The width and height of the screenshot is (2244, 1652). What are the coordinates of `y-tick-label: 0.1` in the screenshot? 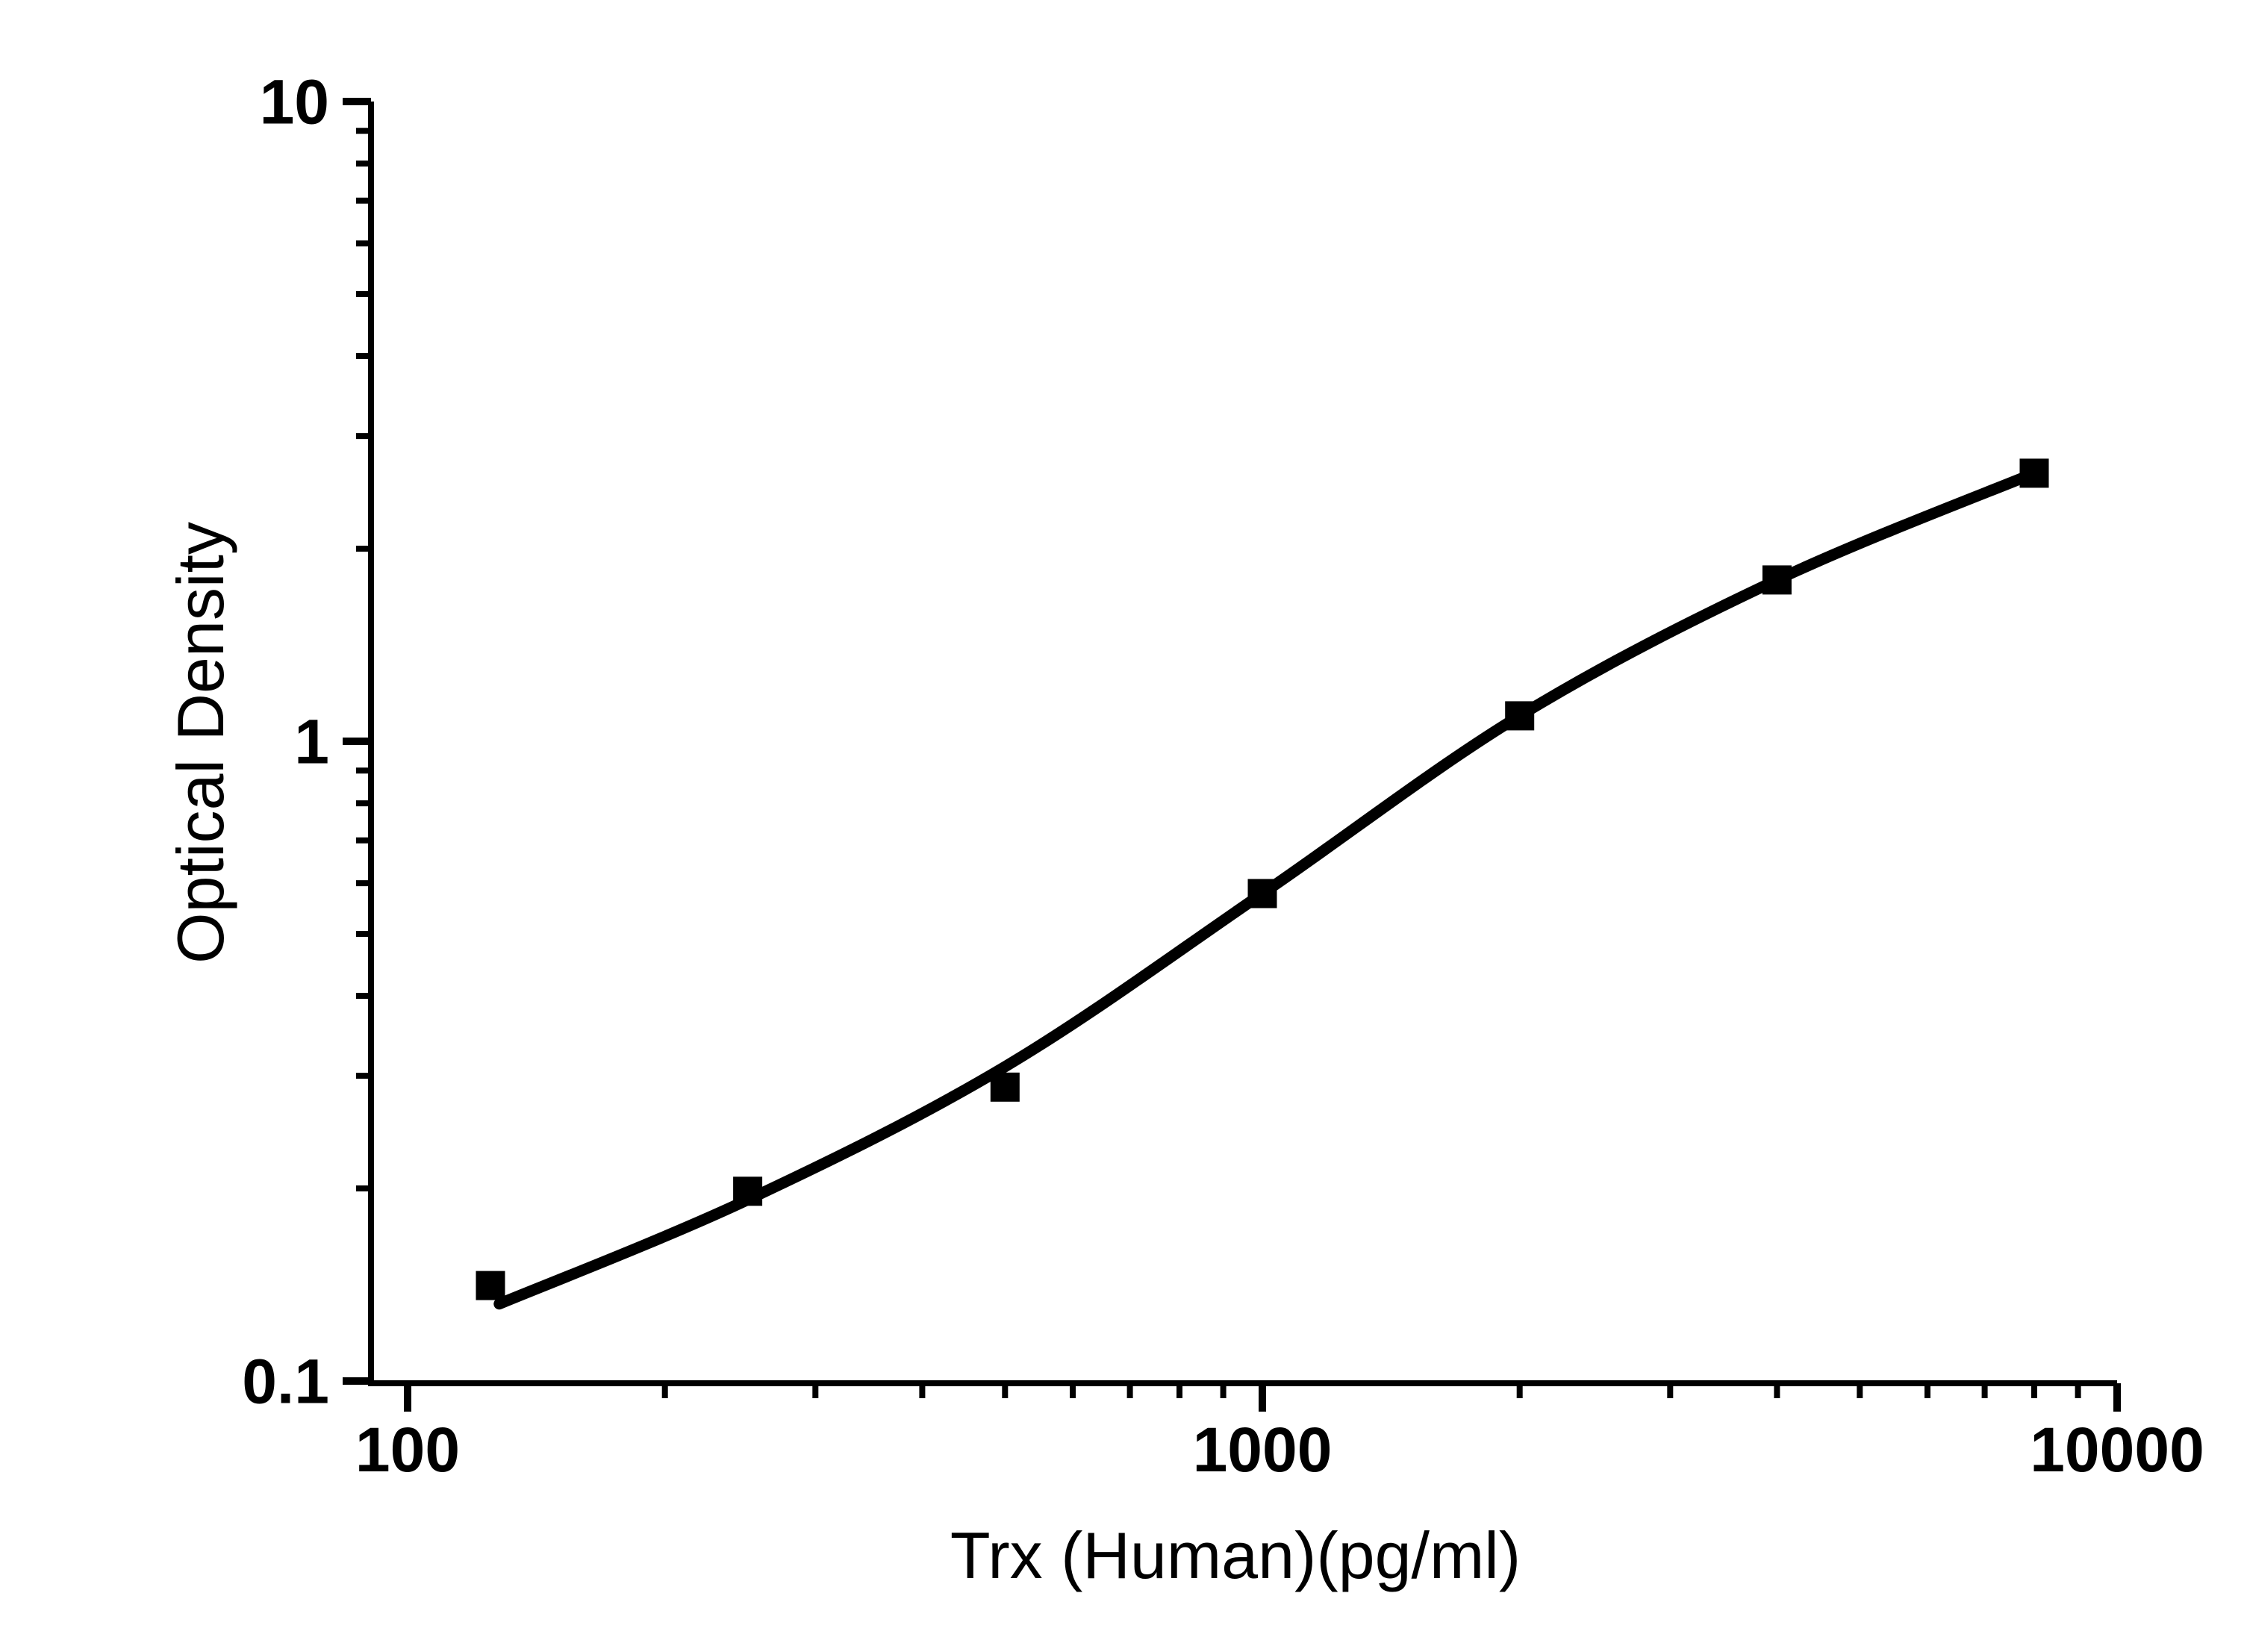 It's located at (285, 1381).